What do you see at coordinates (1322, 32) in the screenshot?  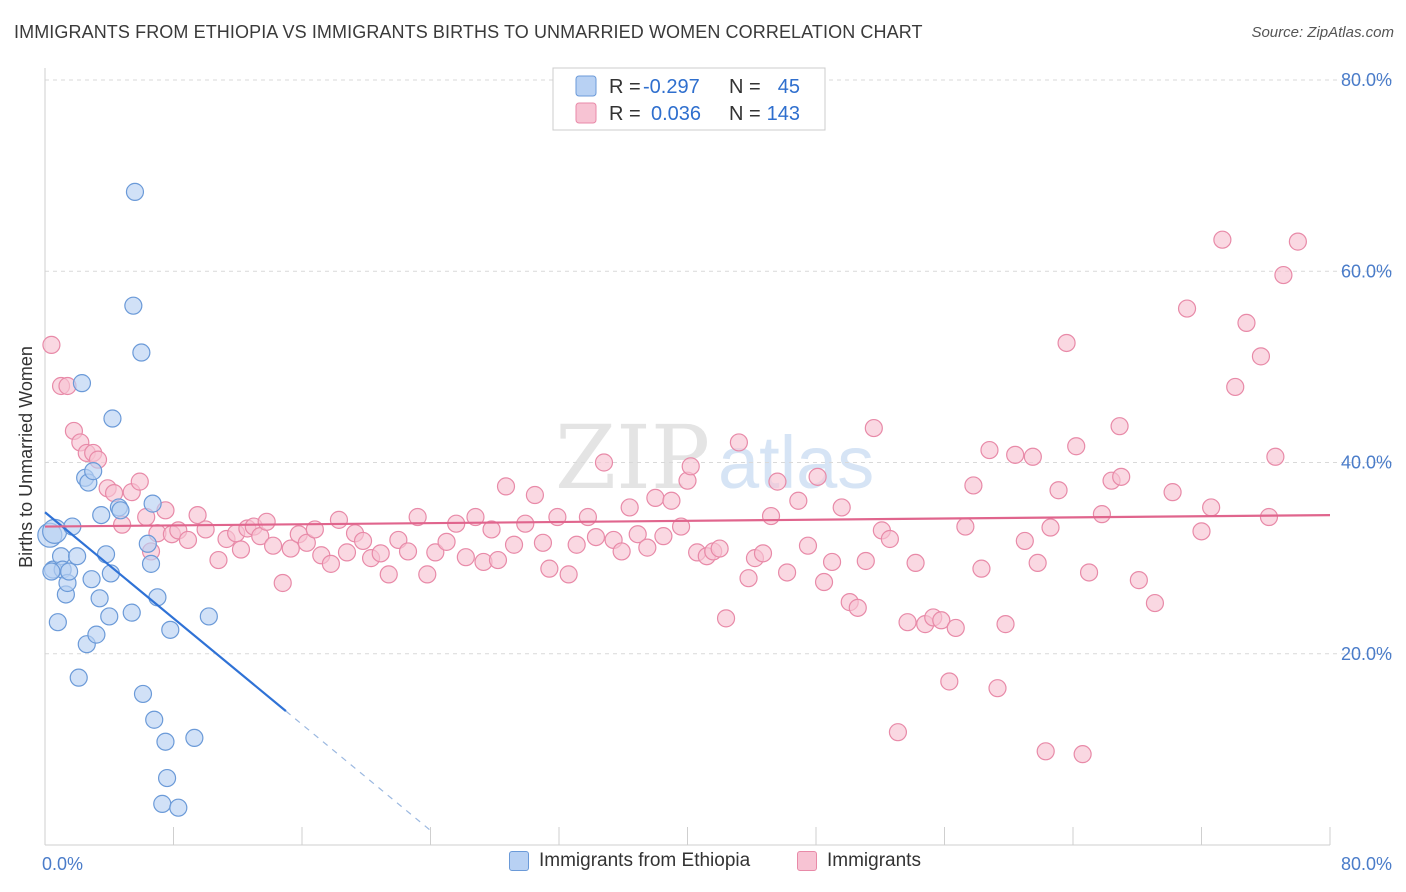 I see `source-label: Source: ZipAtlas.com` at bounding box center [1322, 32].